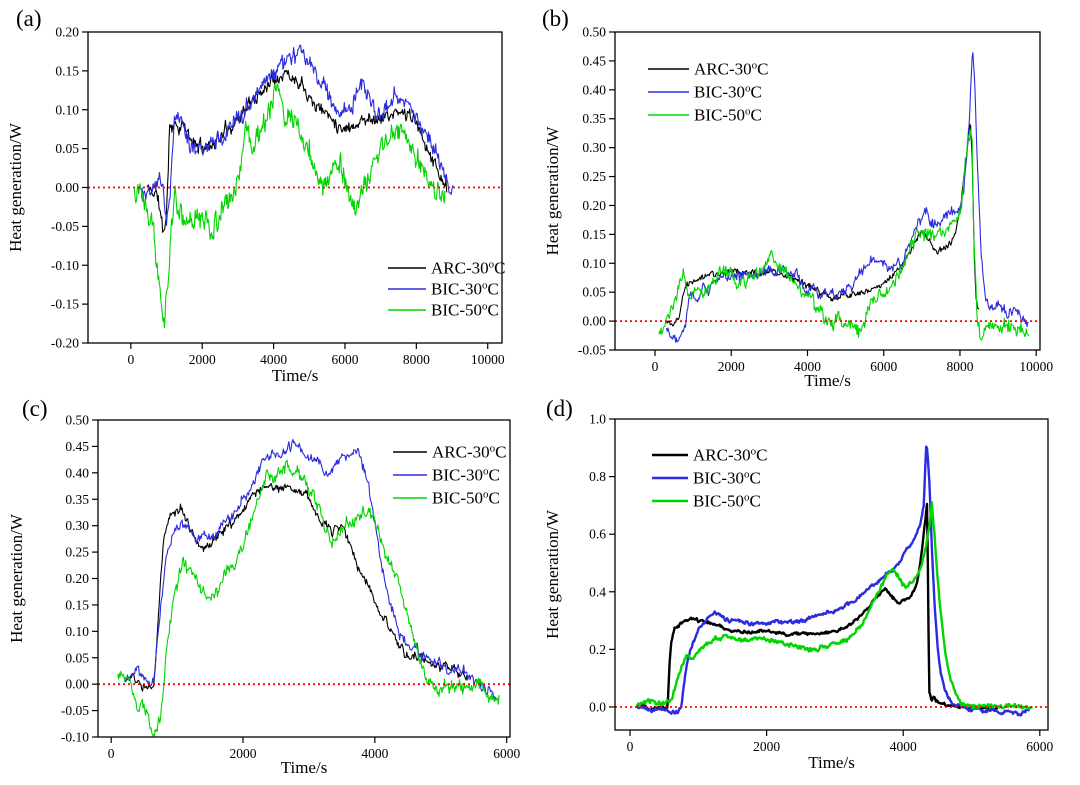 The width and height of the screenshot is (1080, 785). I want to click on svg-text: -0.15, so click(65, 304).